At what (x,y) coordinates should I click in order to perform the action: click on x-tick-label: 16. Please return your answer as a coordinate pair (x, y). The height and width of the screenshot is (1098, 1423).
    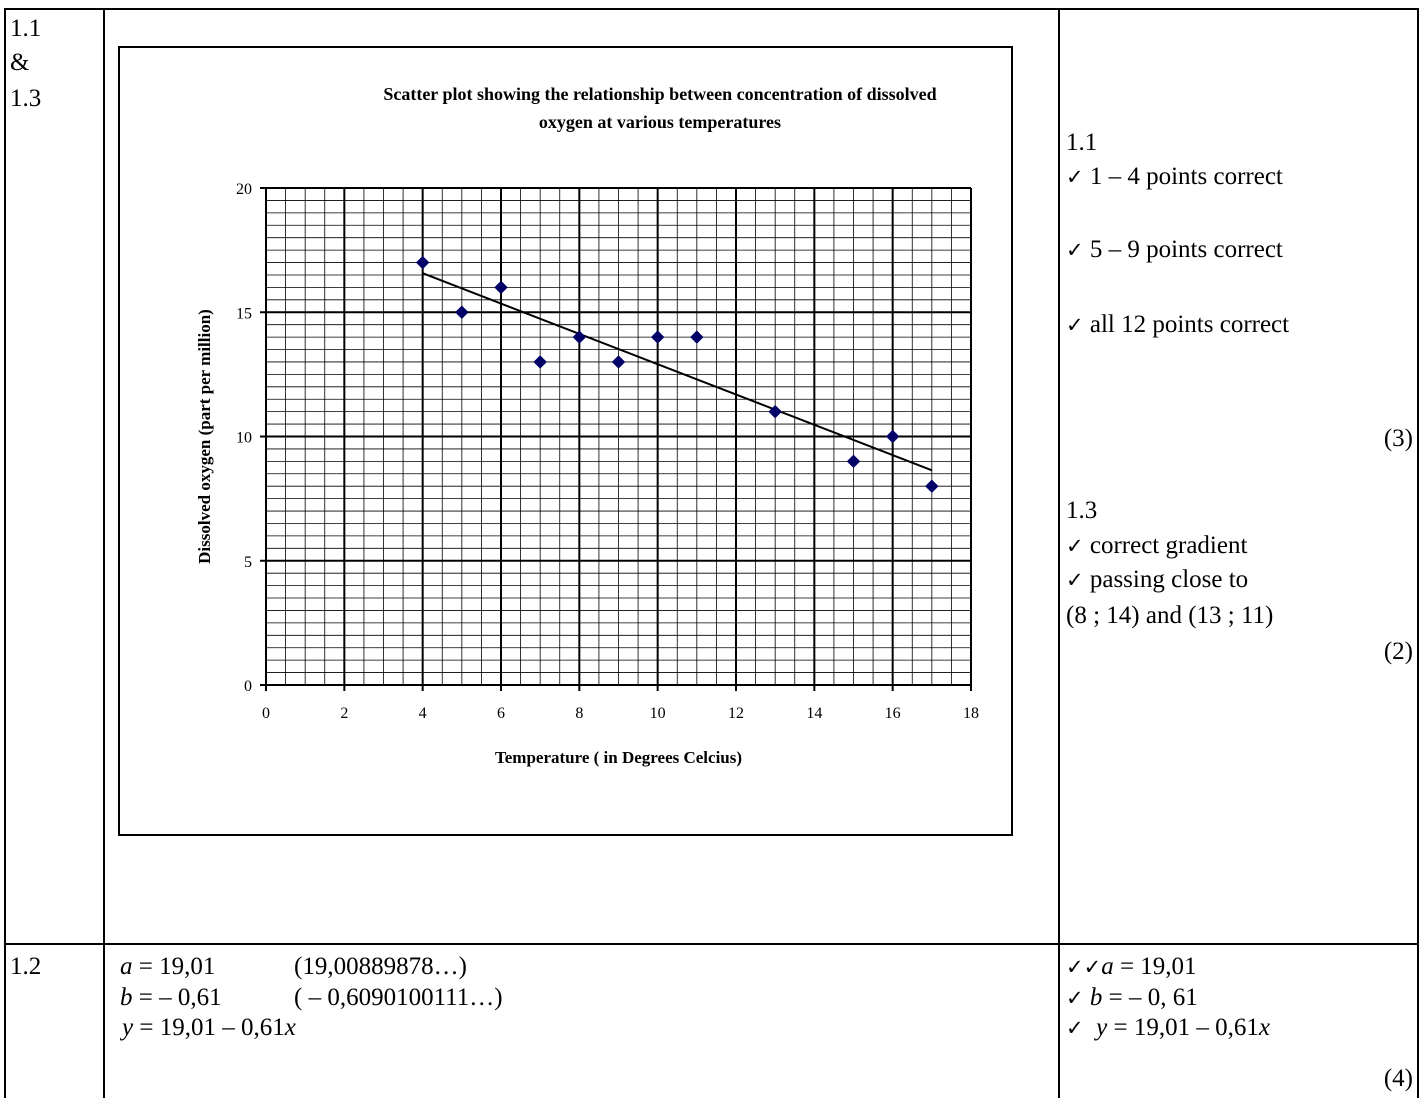
    Looking at the image, I should click on (893, 713).